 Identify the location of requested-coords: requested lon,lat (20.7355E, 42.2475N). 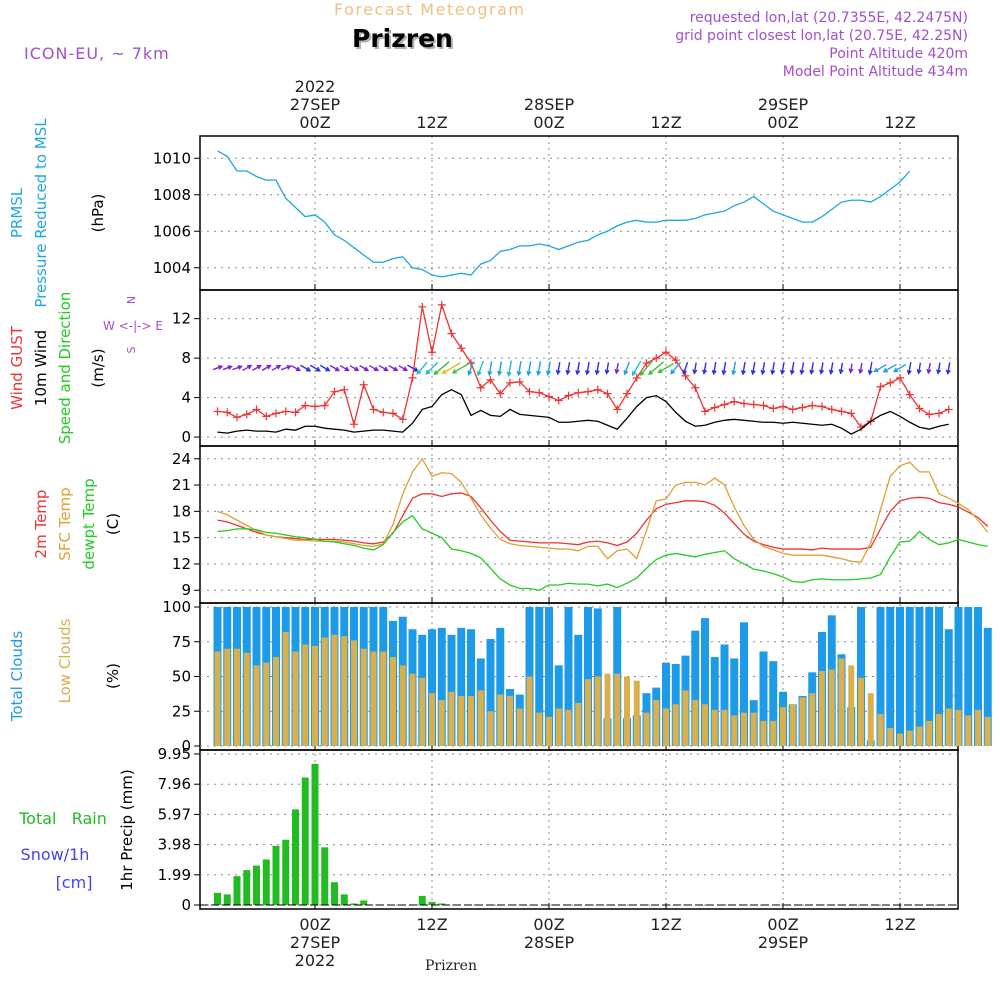
(828, 18).